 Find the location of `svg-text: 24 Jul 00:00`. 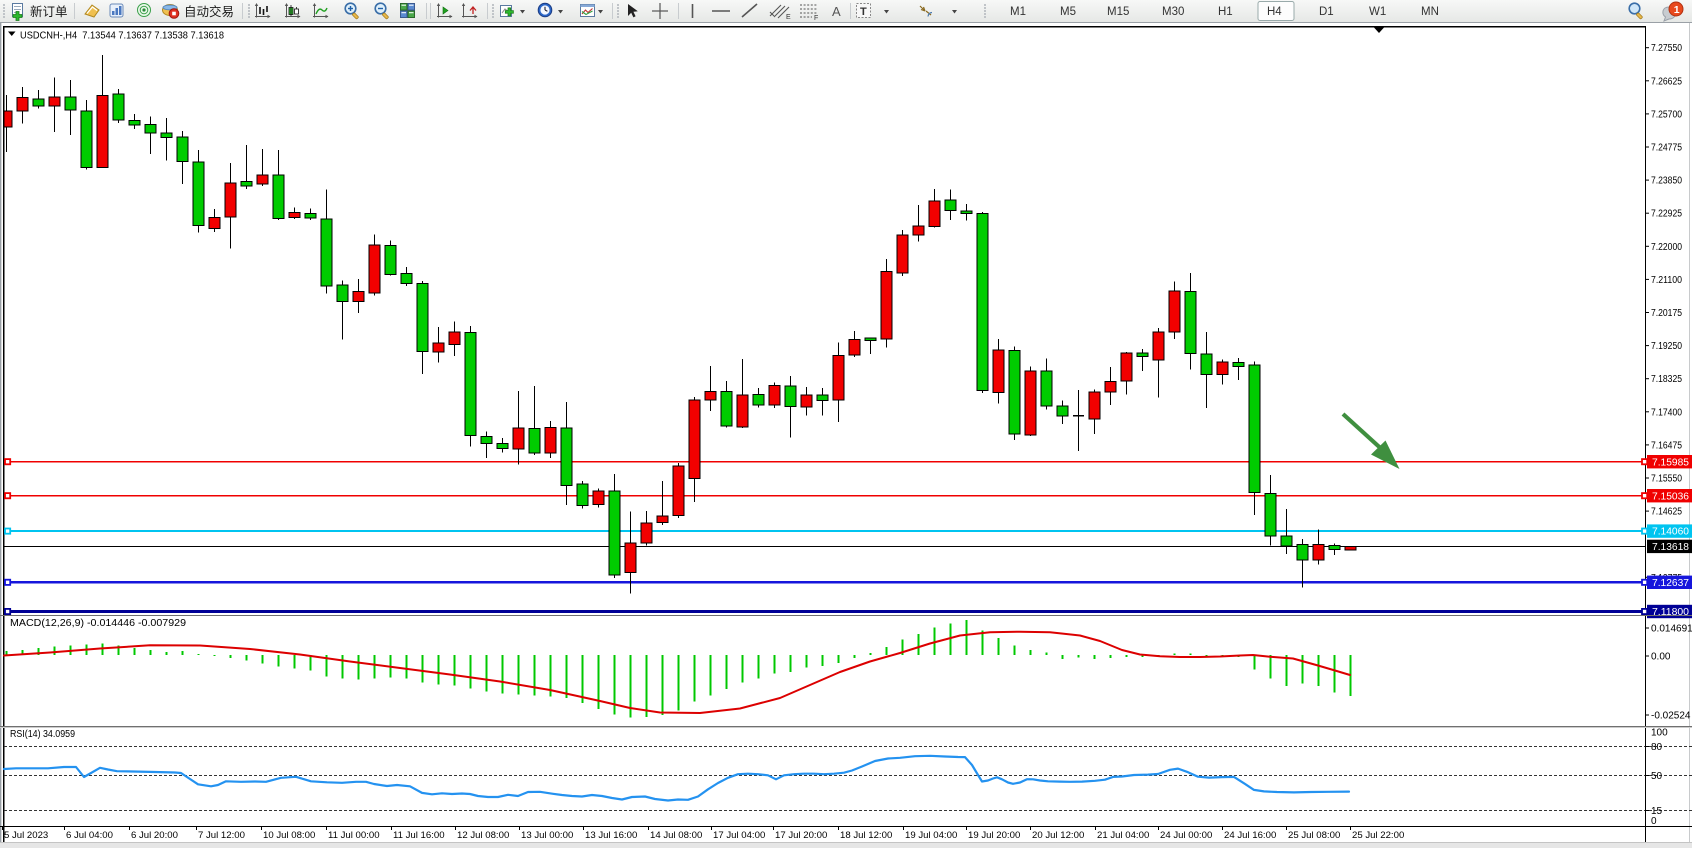

svg-text: 24 Jul 00:00 is located at coordinates (1186, 835).